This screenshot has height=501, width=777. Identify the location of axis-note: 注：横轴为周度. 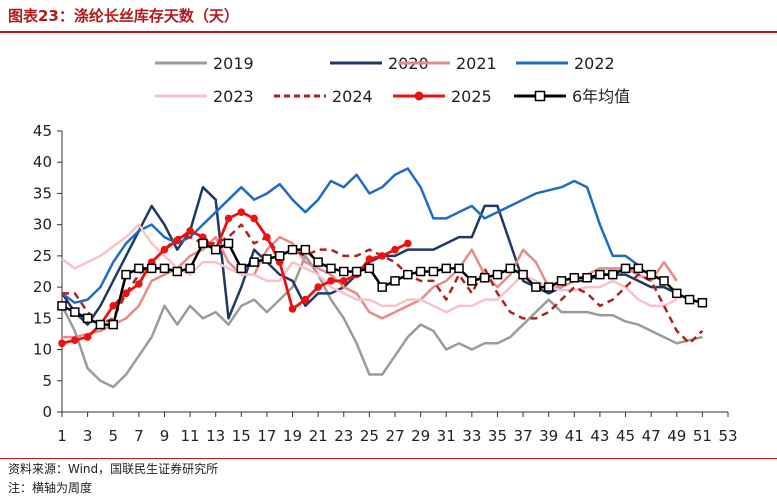
(50, 488).